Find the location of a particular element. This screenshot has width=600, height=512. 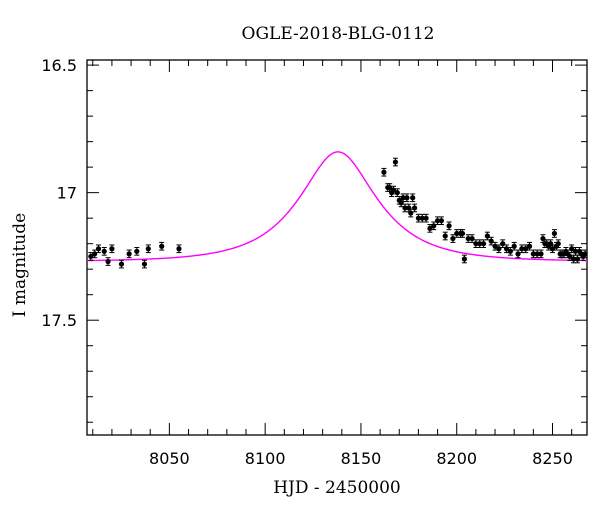

y-tick-labels: 16.5 17 17.5 is located at coordinates (59, 193).